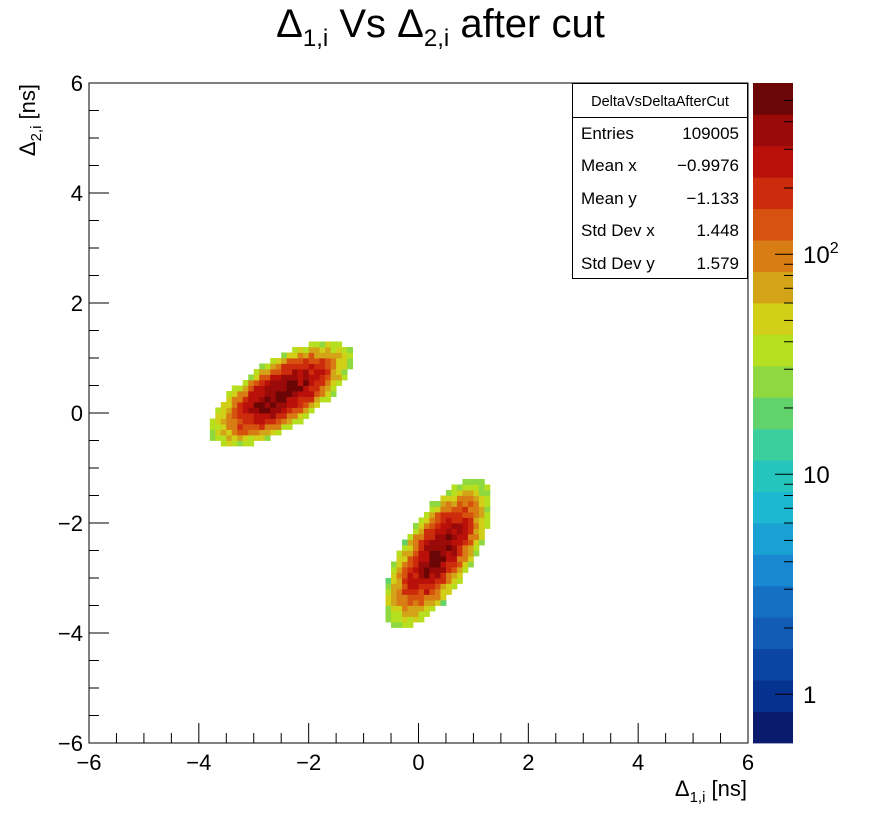 The width and height of the screenshot is (881, 826). What do you see at coordinates (350, 484) in the screenshot?
I see `heatmap-cells` at bounding box center [350, 484].